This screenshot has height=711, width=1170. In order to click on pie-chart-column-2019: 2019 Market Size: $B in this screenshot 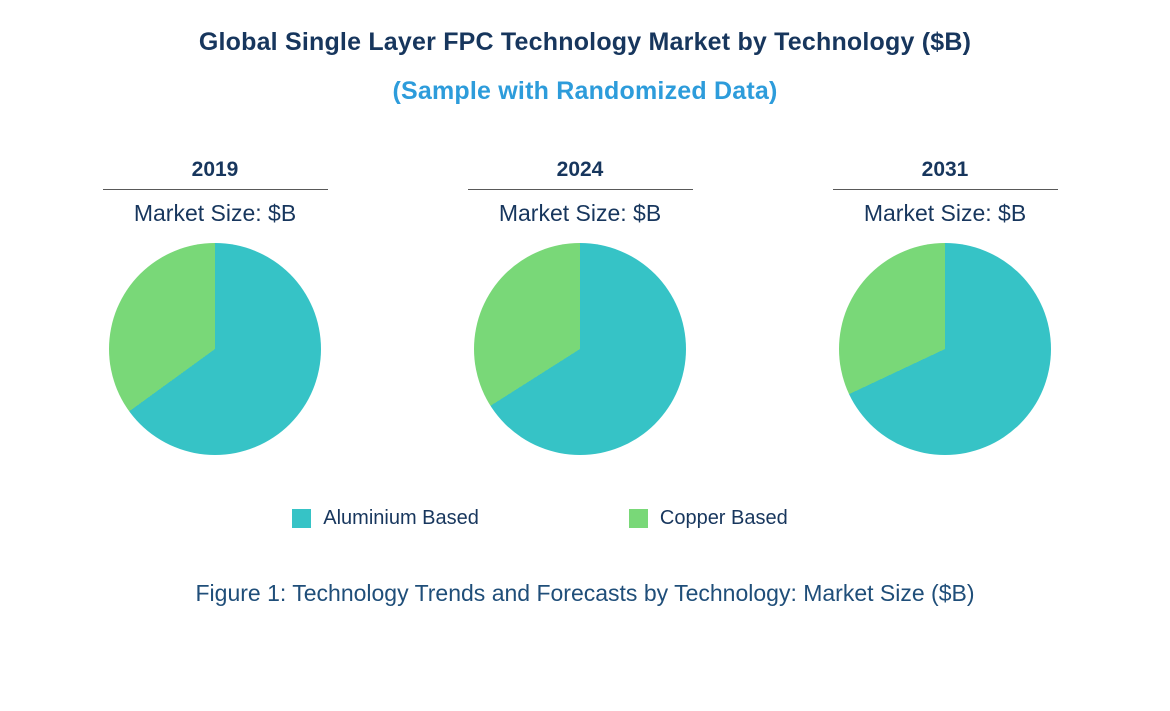, I will do `click(215, 306)`.